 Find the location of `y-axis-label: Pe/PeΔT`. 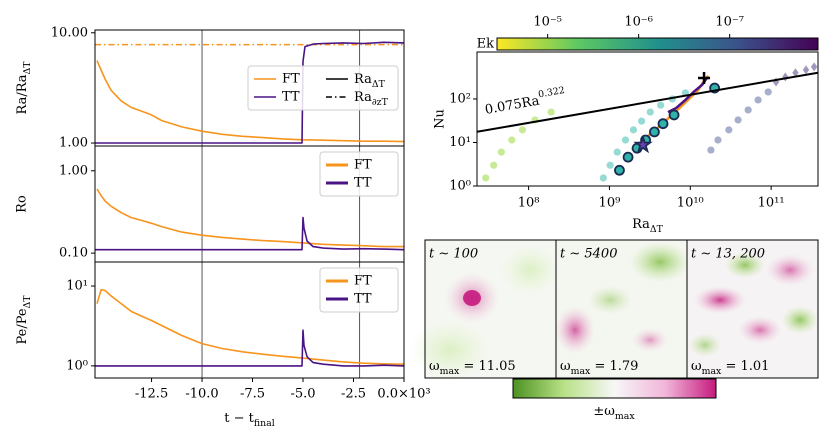

y-axis-label: Pe/PeΔT is located at coordinates (24, 320).